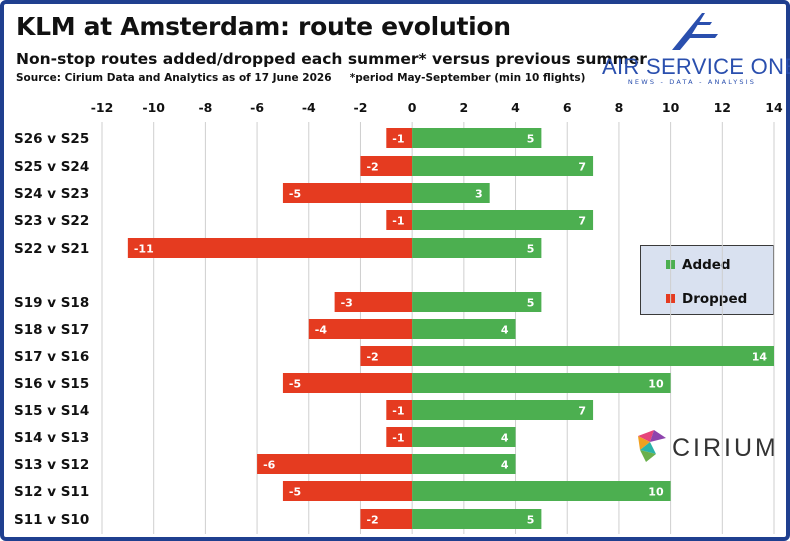 The image size is (790, 541). Describe the element at coordinates (619, 107) in the screenshot. I see `x-tick-label: 8` at that location.